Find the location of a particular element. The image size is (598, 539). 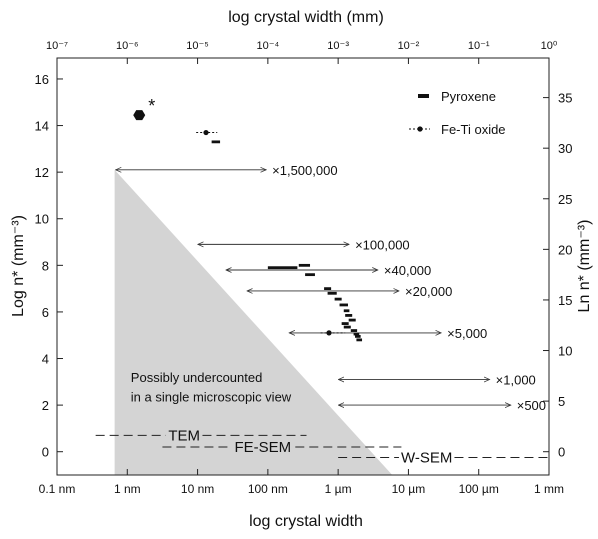

y-right-tick-label: 30 is located at coordinates (565, 148).